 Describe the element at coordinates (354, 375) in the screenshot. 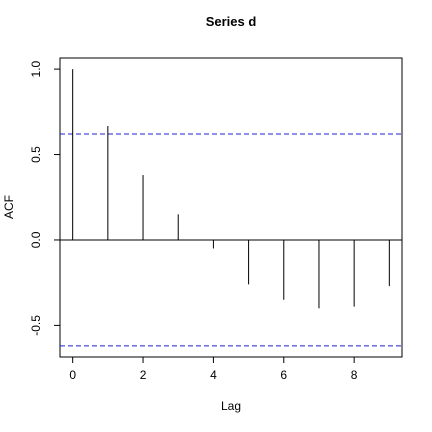

I see `x-tick-label: 8` at that location.